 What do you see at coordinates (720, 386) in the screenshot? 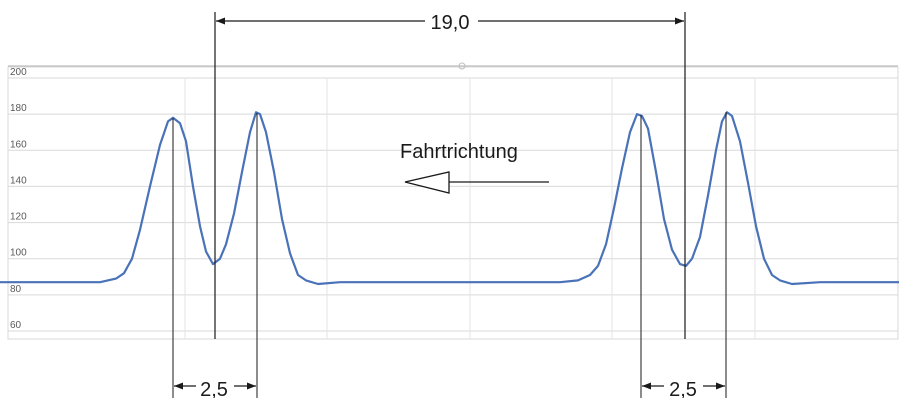
I see `right-pair-arrow-right` at bounding box center [720, 386].